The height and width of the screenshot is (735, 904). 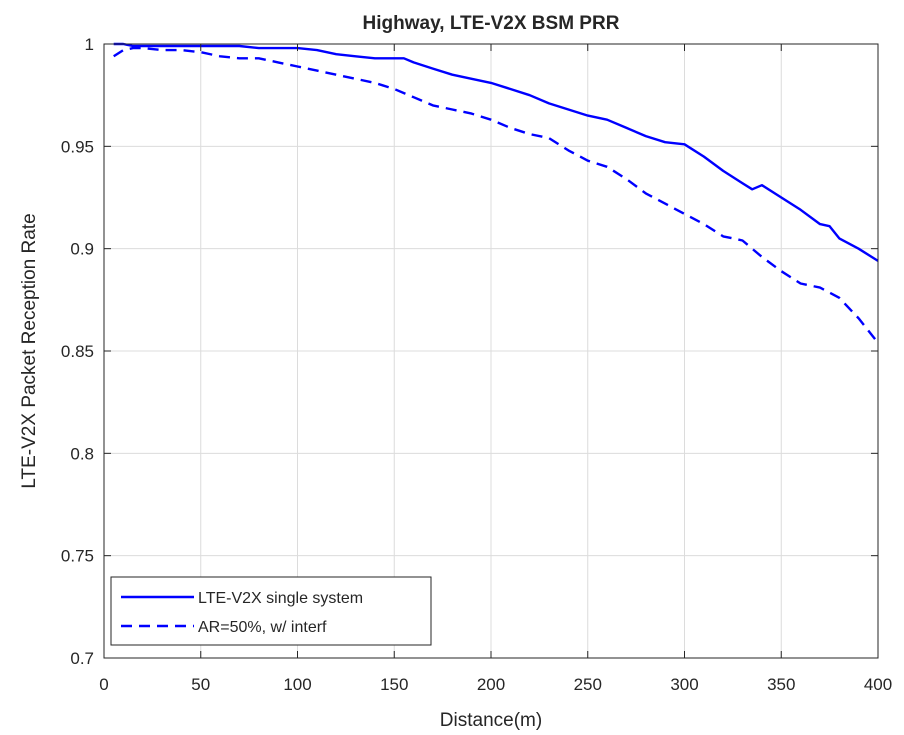 What do you see at coordinates (77, 556) in the screenshot?
I see `y-tick-label: 0.75` at bounding box center [77, 556].